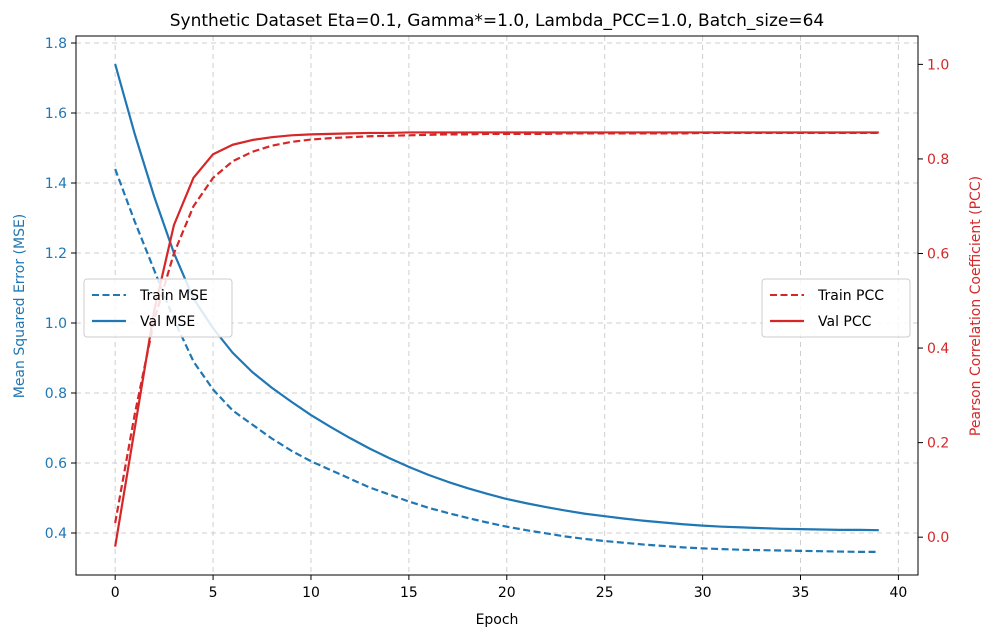 The image size is (997, 641). What do you see at coordinates (409, 593) in the screenshot?
I see `x-tick-label: 15` at bounding box center [409, 593].